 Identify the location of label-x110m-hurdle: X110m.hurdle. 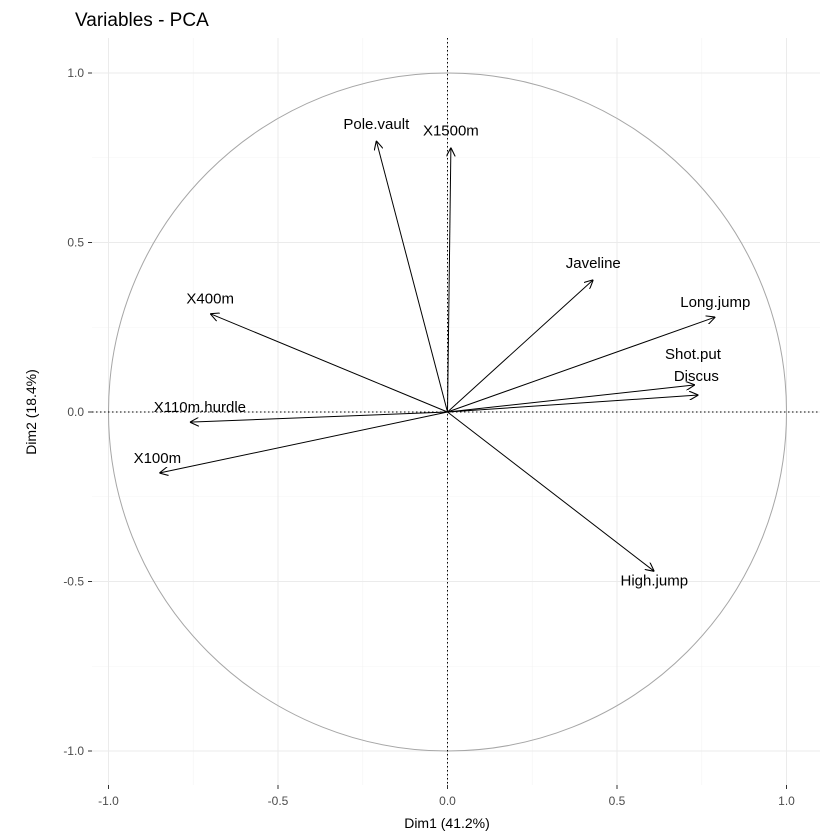
(200, 407).